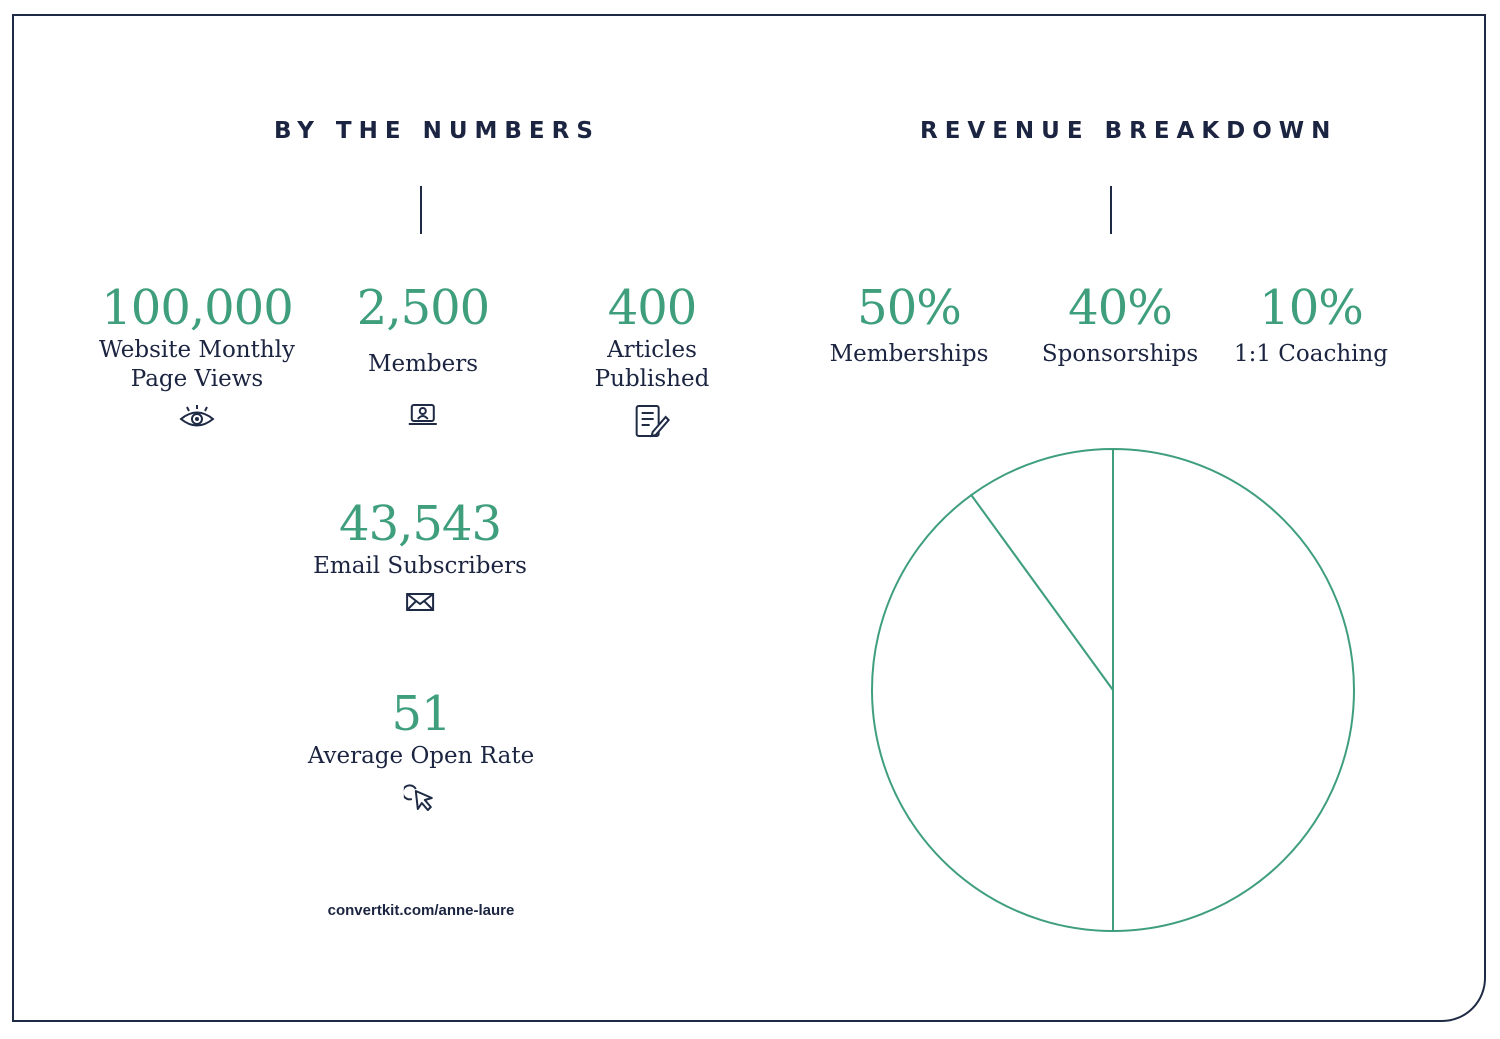  I want to click on left-divider, so click(421, 210).